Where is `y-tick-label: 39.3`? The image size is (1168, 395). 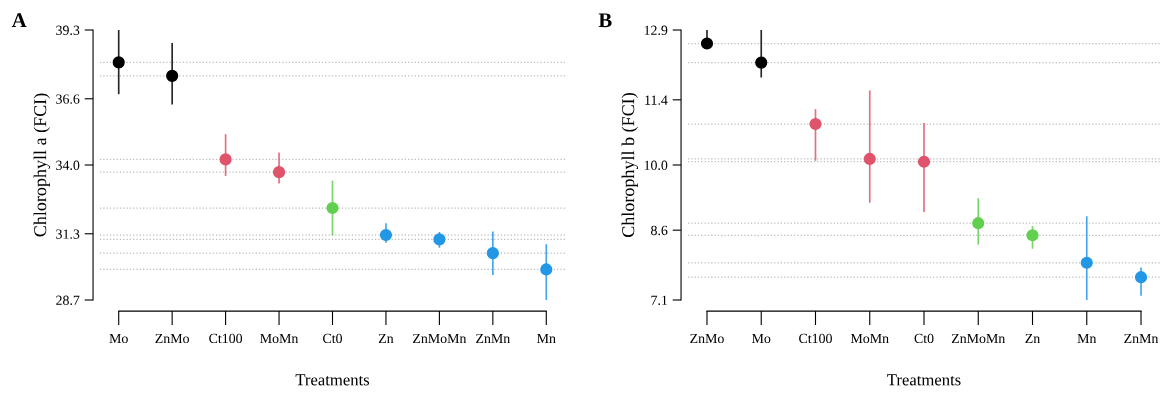 y-tick-label: 39.3 is located at coordinates (68, 30).